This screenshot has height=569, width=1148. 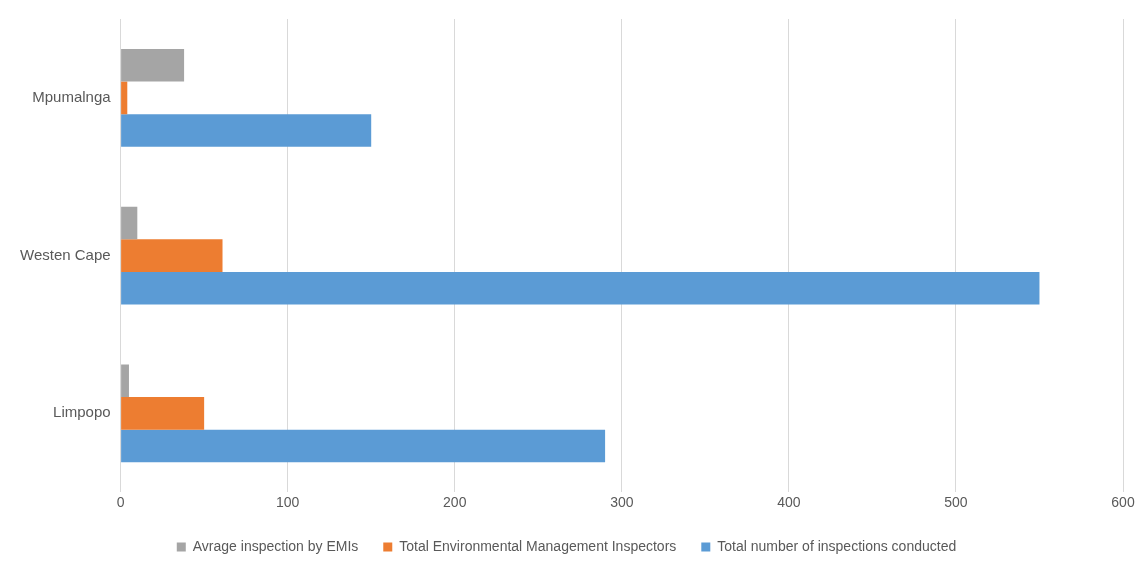 What do you see at coordinates (72, 97) in the screenshot?
I see `y-tick-label: Mpumalnga` at bounding box center [72, 97].